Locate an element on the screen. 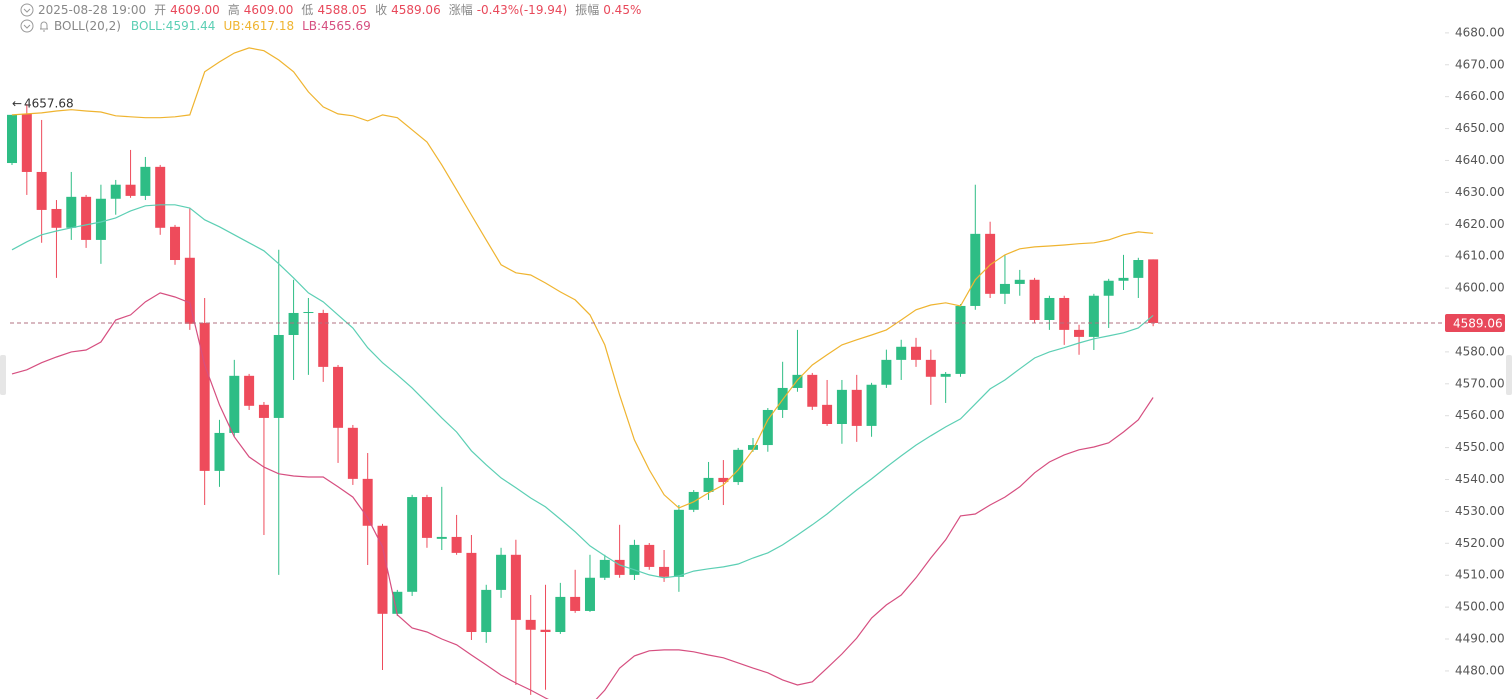 The width and height of the screenshot is (1512, 699). field-label: 收 is located at coordinates (381, 10).